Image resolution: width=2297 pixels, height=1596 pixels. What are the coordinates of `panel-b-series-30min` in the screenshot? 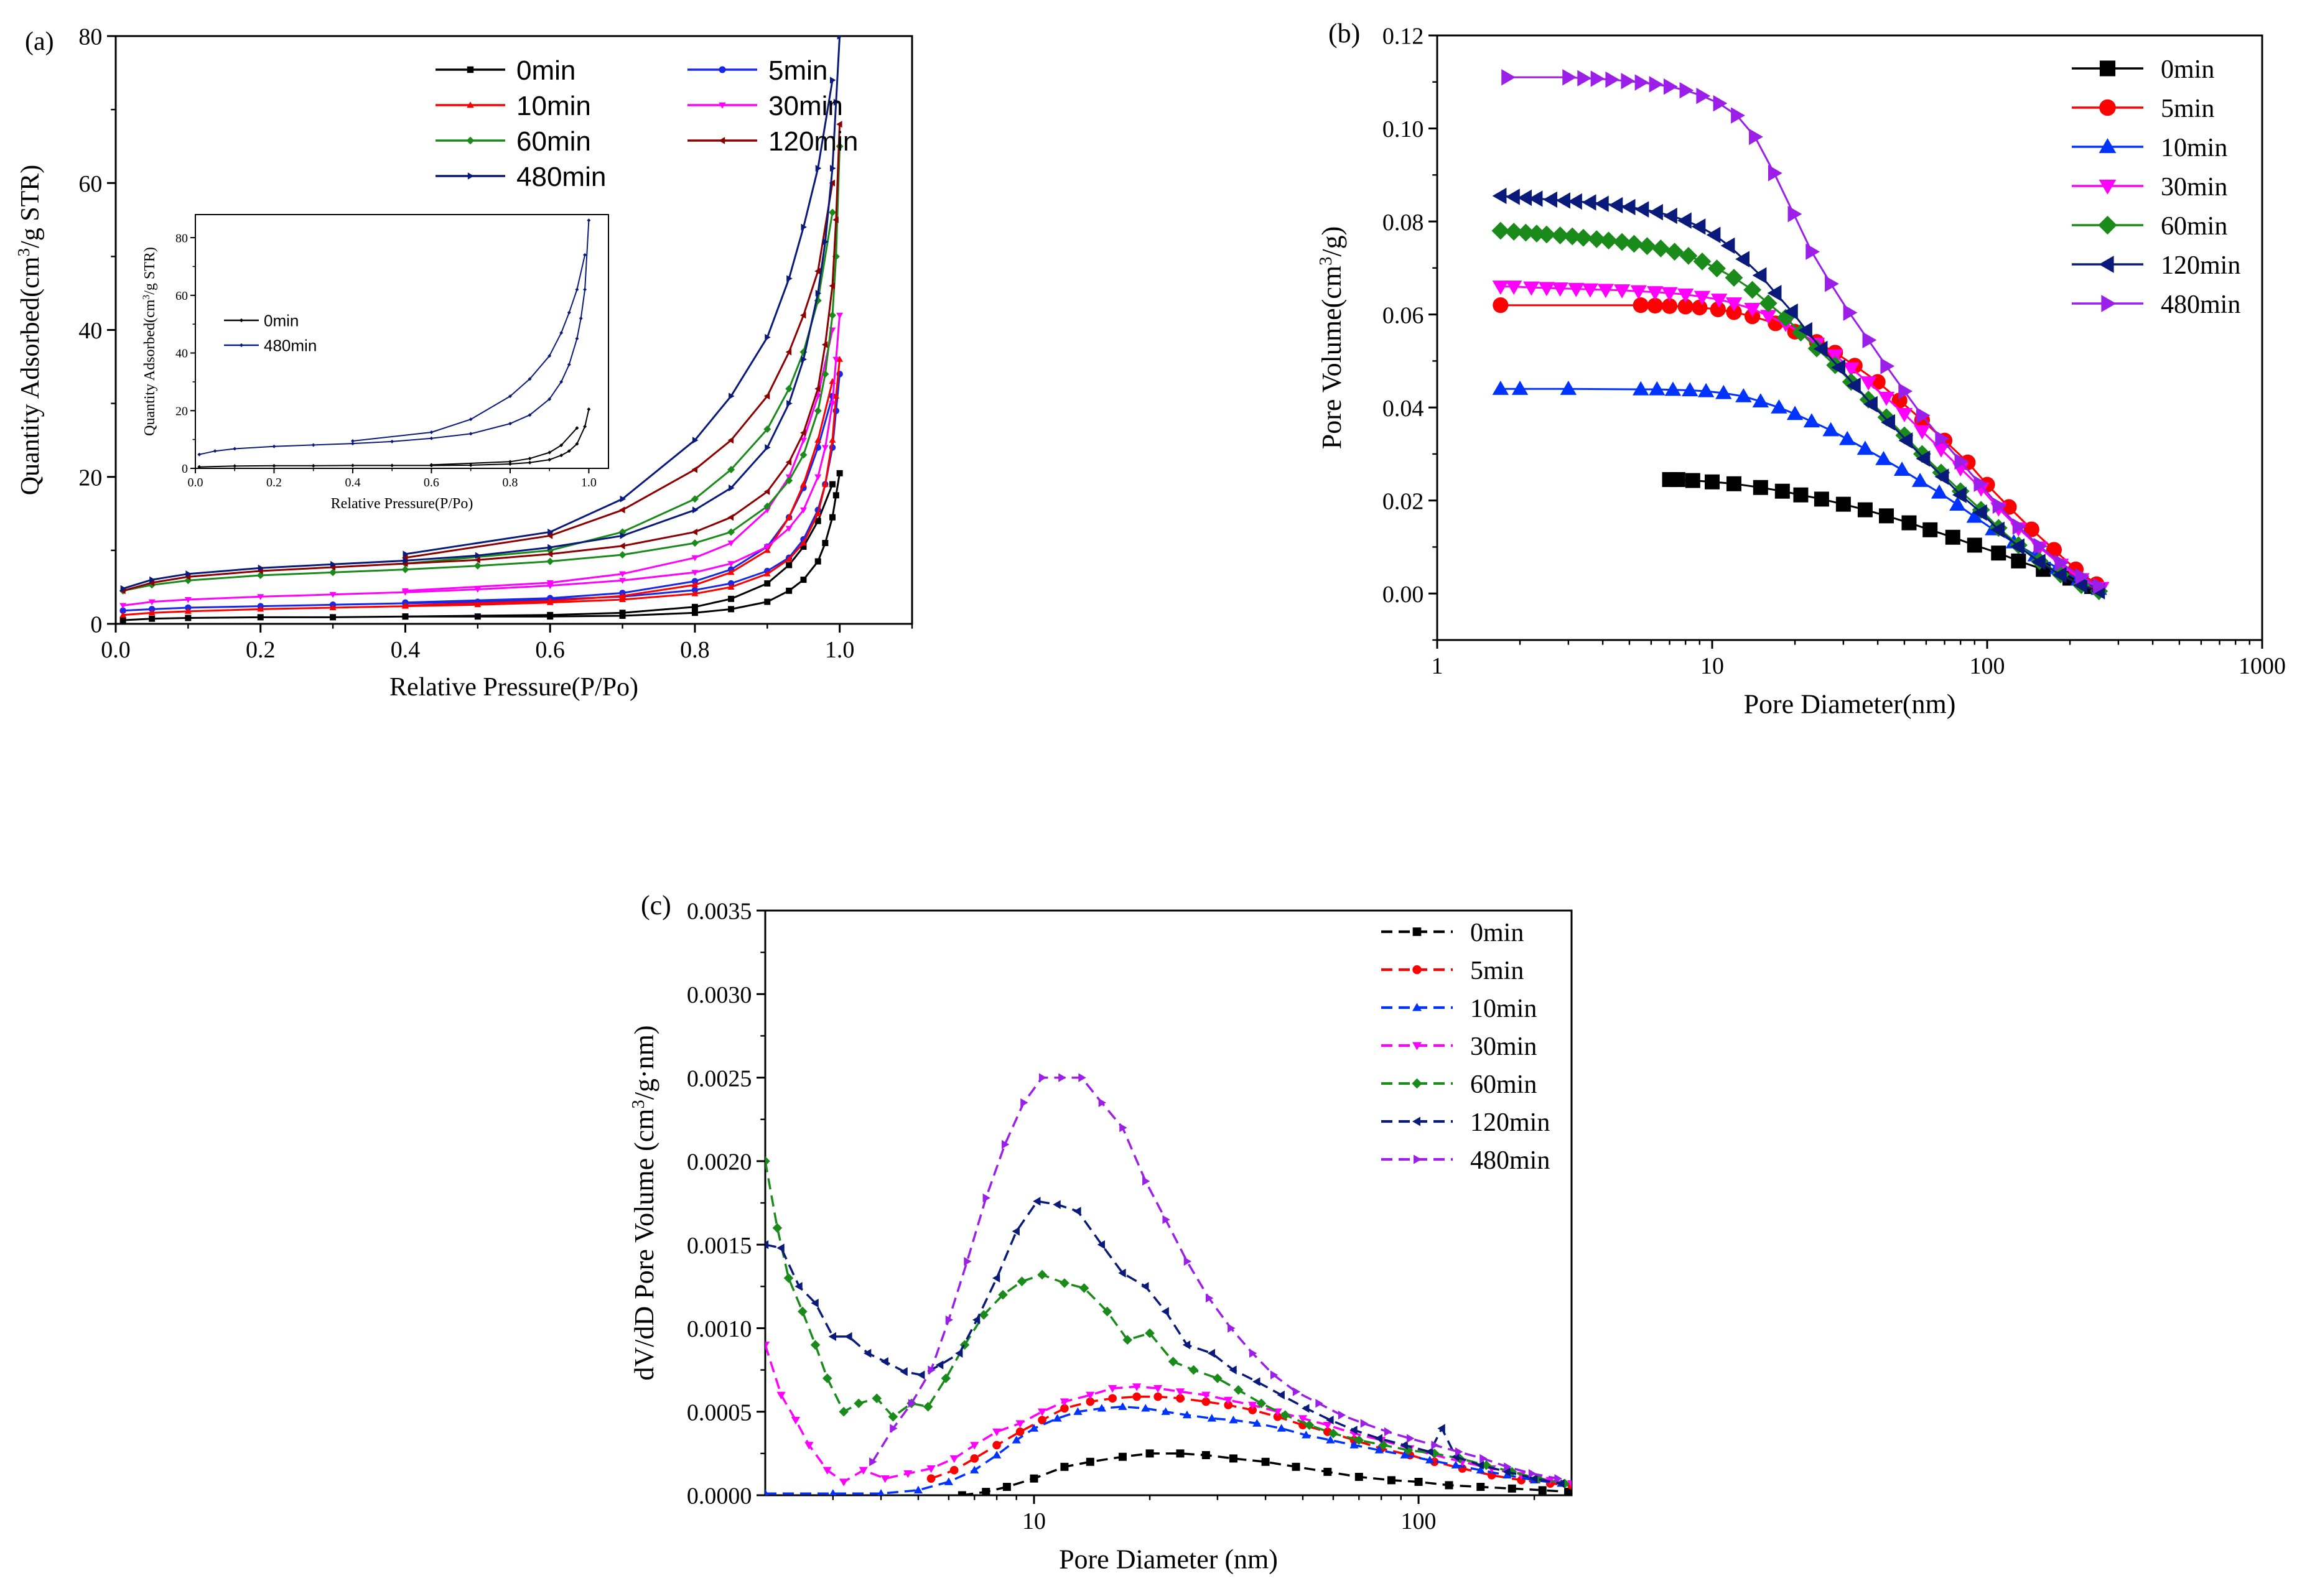 It's located at (1801, 439).